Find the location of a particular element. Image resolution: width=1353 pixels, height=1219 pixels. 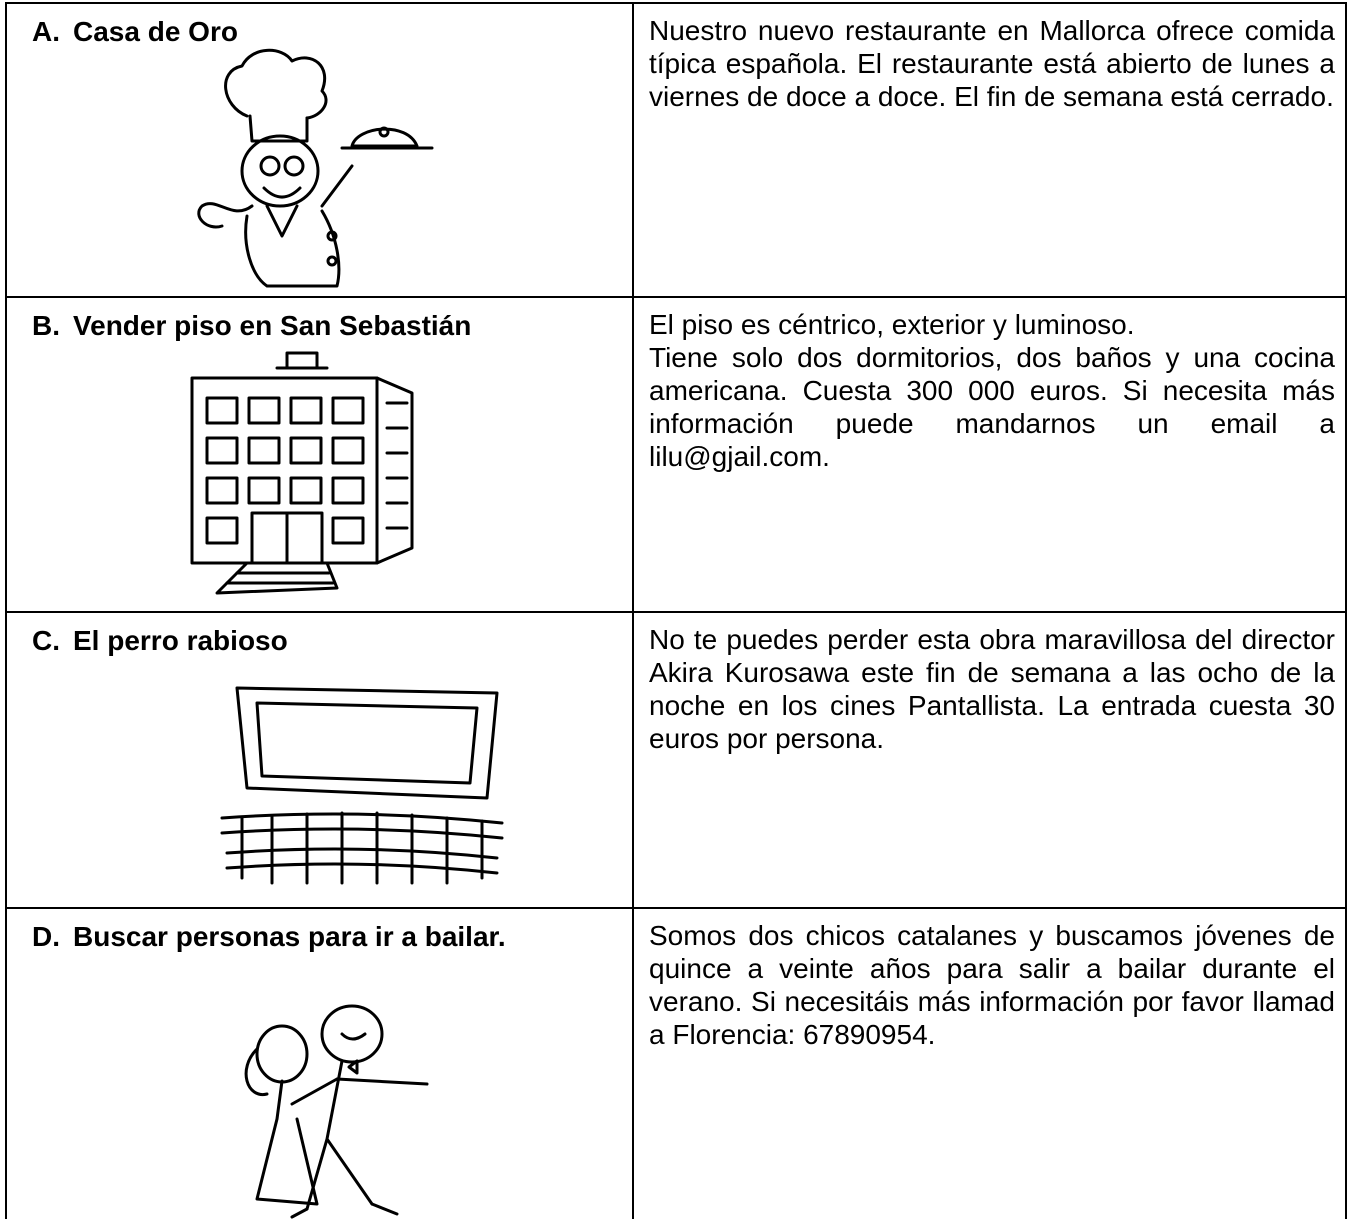

cell-left: A. Casa de Oro is located at coordinates (320, 150).